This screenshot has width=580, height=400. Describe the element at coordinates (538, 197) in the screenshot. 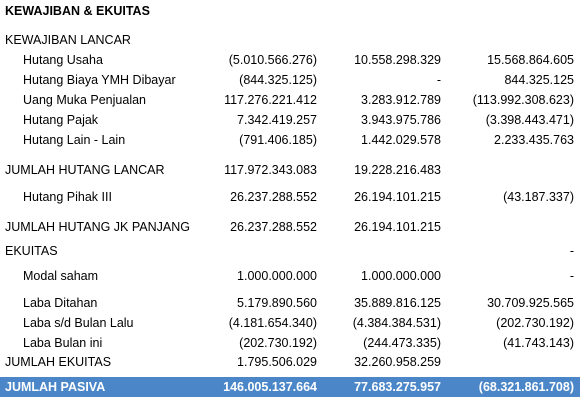

I see `value-col-3: (43.187.337)` at that location.